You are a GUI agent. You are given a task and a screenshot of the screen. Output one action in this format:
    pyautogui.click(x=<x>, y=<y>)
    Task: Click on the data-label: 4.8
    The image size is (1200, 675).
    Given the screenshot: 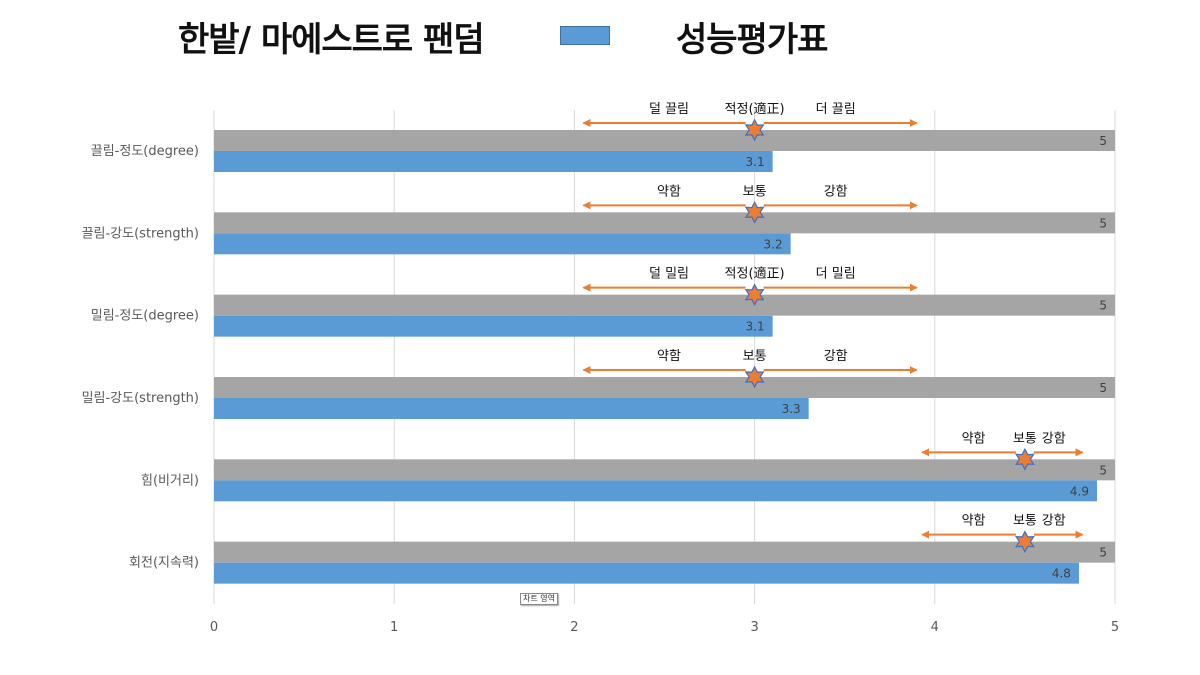 What is the action you would take?
    pyautogui.click(x=1061, y=574)
    